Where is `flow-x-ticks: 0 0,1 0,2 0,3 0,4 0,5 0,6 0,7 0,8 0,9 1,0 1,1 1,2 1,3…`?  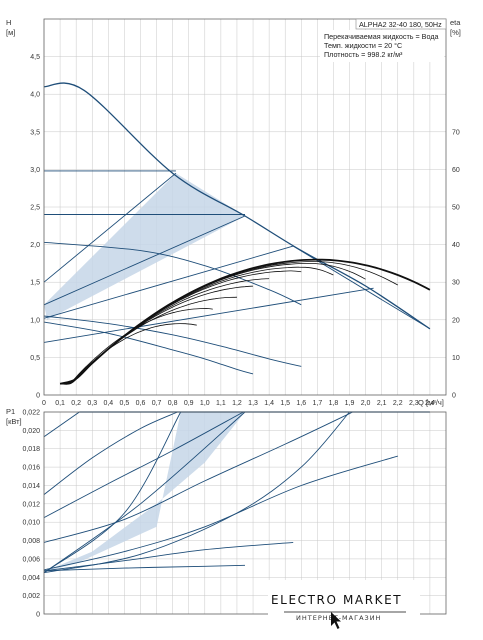 flow-x-ticks: 0 0,1 0,2 0,3 0,4 0,5 0,6 0,7 0,8 0,9 1,0 1,1 1,2 1,3… is located at coordinates (238, 403).